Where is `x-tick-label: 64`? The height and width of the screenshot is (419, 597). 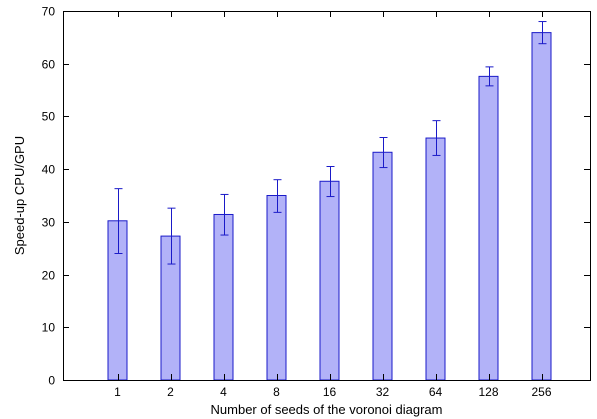 x-tick-label: 64 is located at coordinates (436, 392).